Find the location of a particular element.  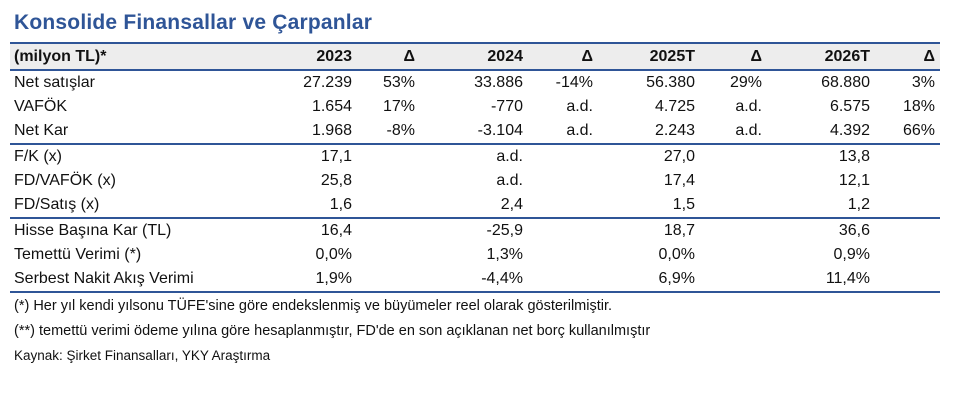

table-cell: -8% is located at coordinates (400, 130).